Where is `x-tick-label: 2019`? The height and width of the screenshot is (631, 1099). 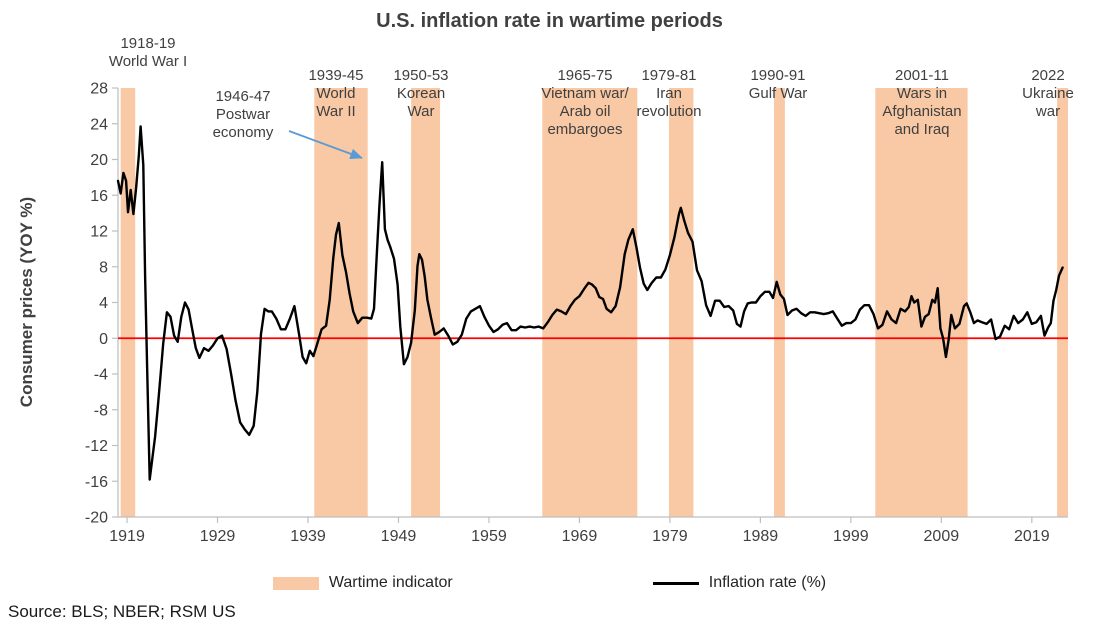 x-tick-label: 2019 is located at coordinates (1032, 536).